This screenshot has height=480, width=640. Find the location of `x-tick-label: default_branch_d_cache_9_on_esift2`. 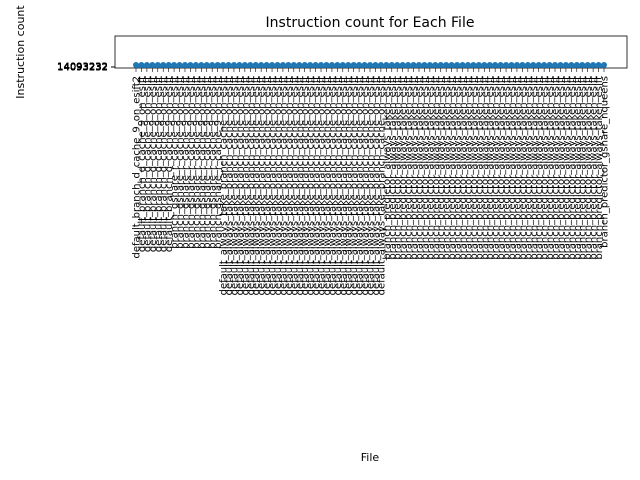

x-tick-label: default_branch_d_cache_9_on_esift2 is located at coordinates (137, 167).